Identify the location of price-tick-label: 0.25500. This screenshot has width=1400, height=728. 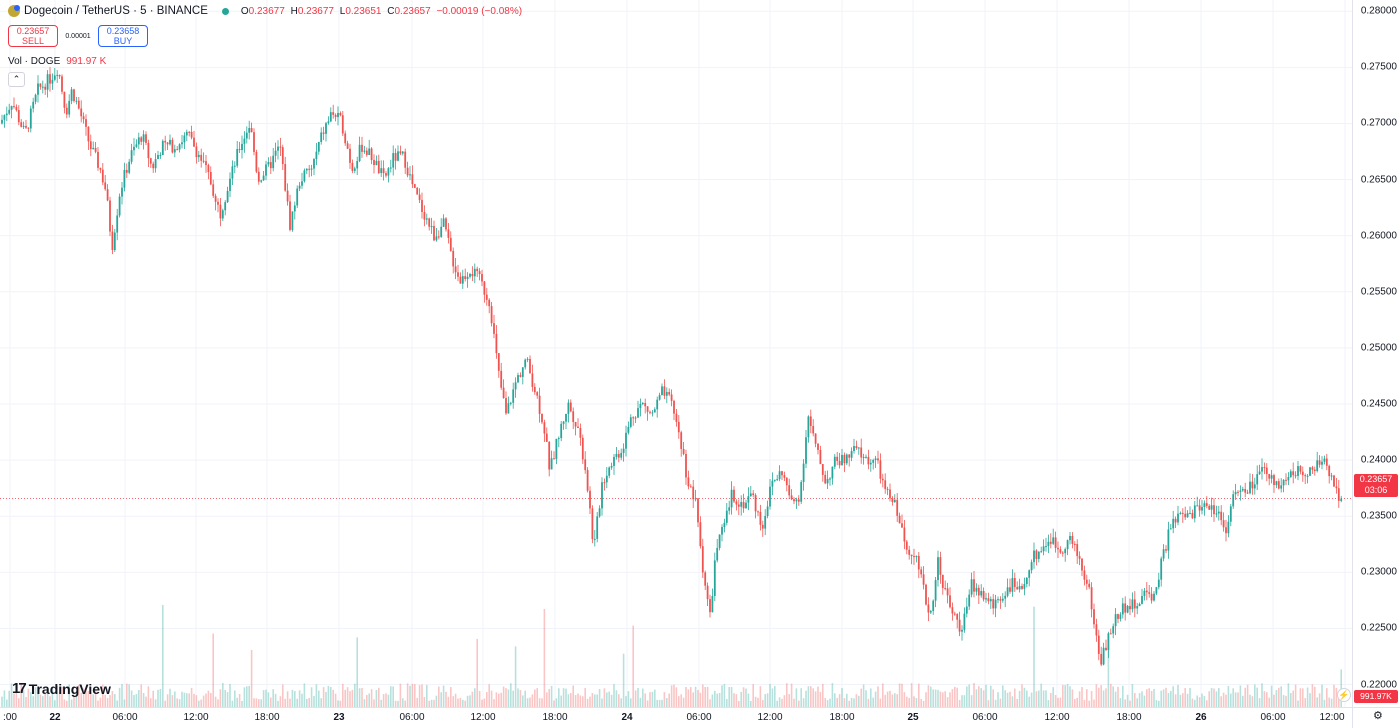
(1378, 292).